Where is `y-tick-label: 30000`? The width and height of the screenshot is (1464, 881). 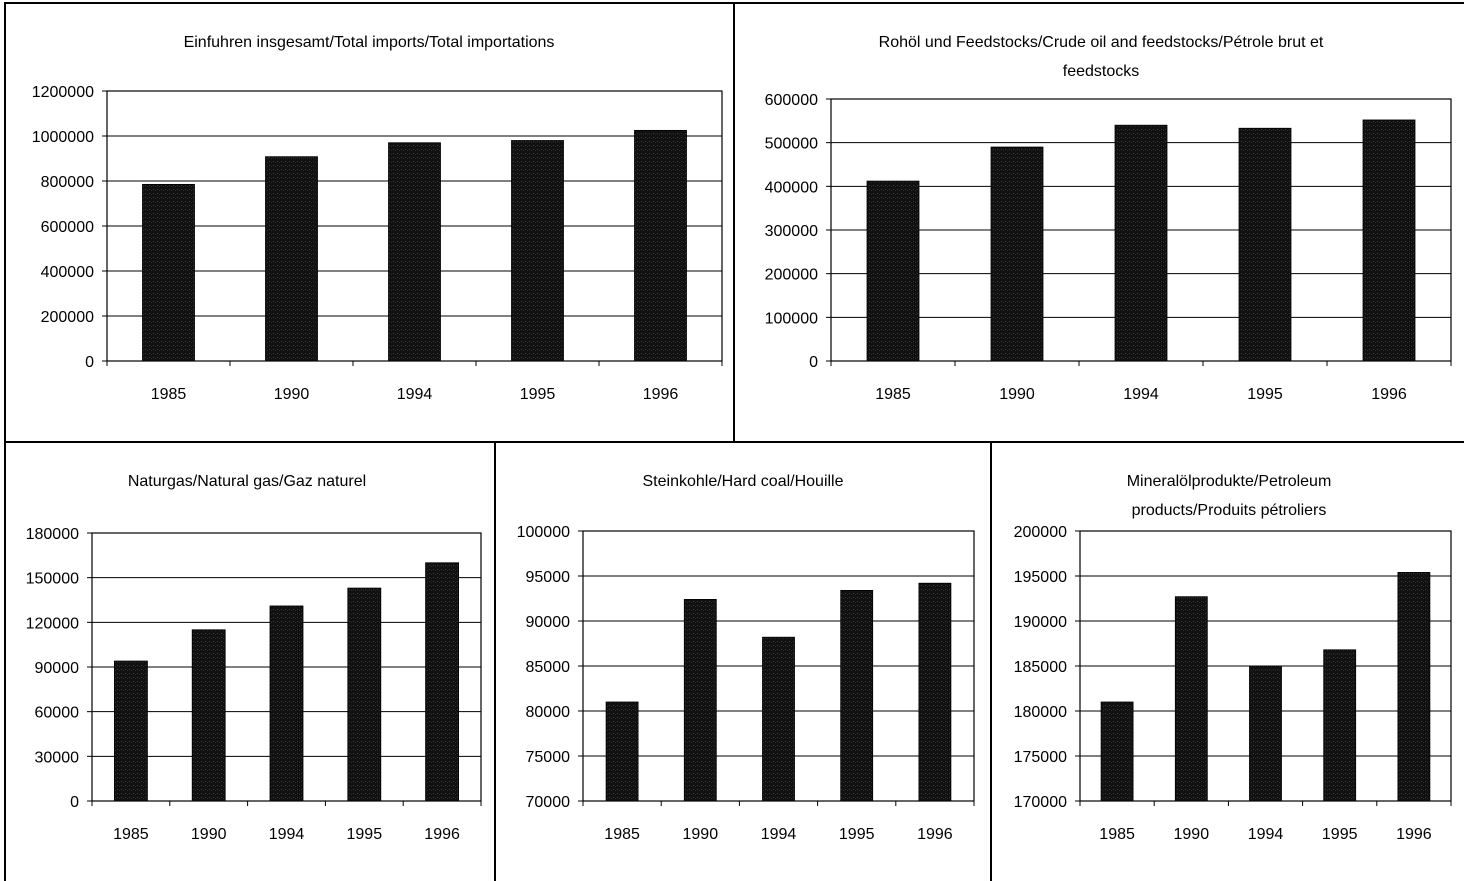 y-tick-label: 30000 is located at coordinates (57, 757).